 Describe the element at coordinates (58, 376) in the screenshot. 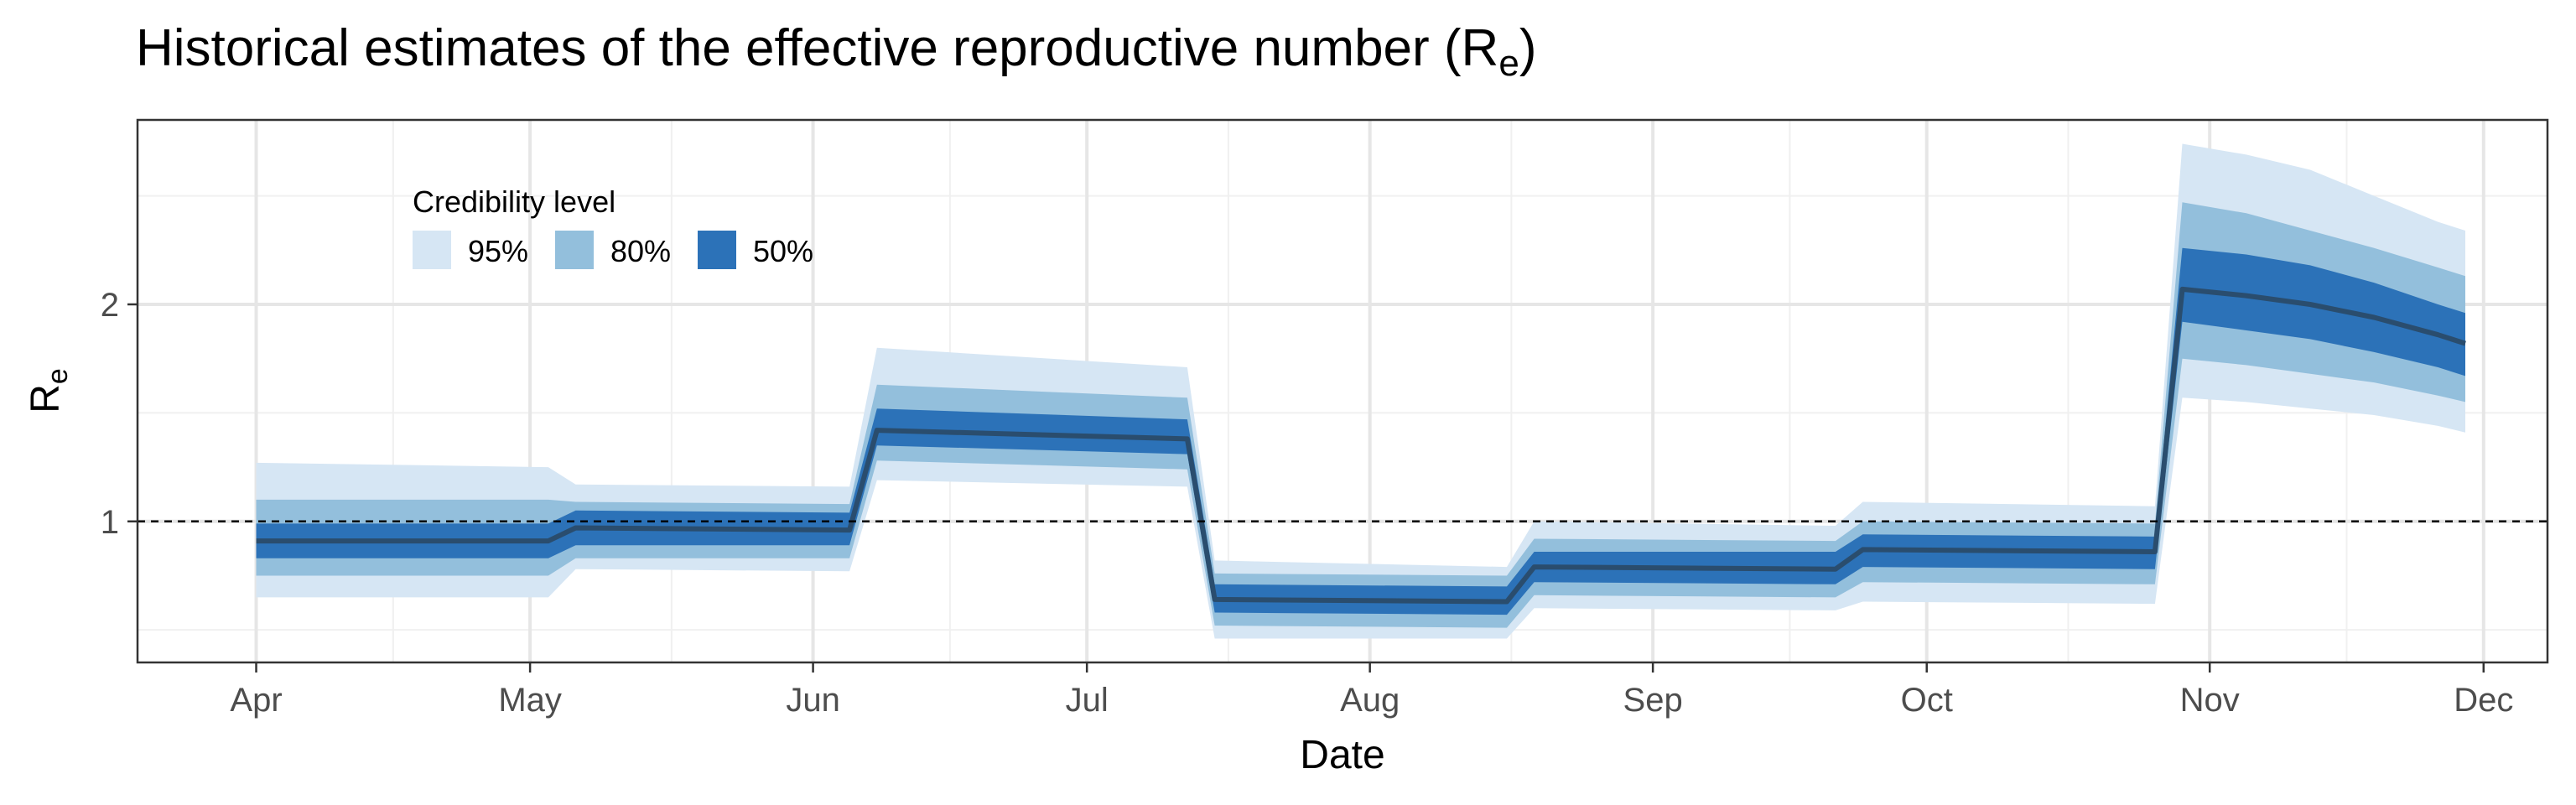

I see `y-axis-title-subscript: e` at that location.